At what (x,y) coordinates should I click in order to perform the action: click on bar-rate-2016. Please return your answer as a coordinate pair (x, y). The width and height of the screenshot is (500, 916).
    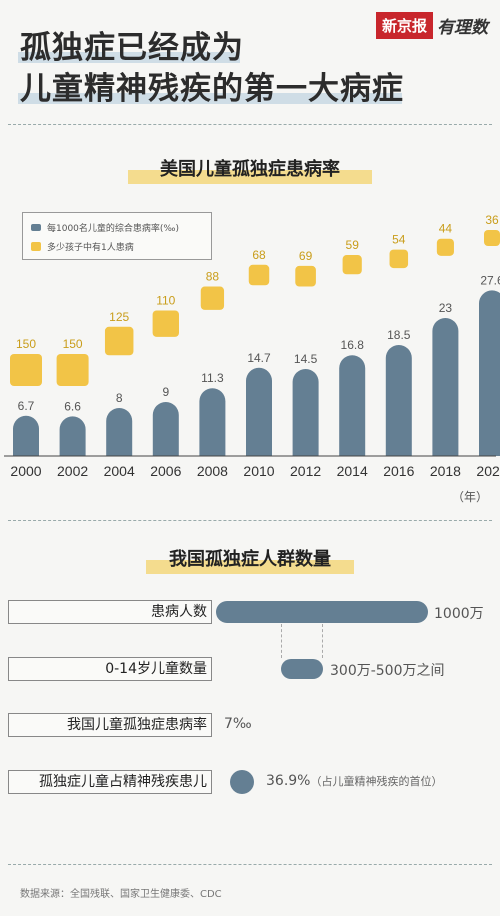
    Looking at the image, I should click on (398, 400).